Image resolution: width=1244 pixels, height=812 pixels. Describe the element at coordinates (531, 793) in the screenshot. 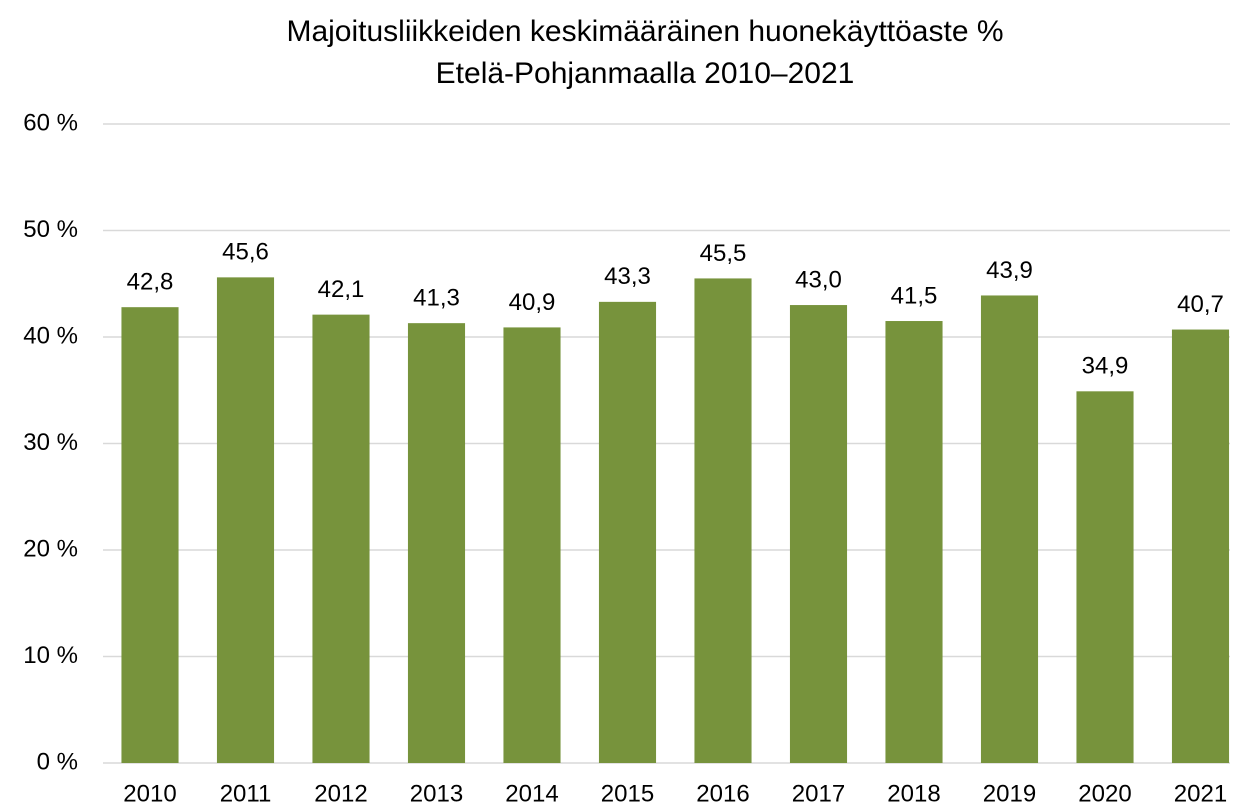

I see `x-tick-label: 2014` at that location.